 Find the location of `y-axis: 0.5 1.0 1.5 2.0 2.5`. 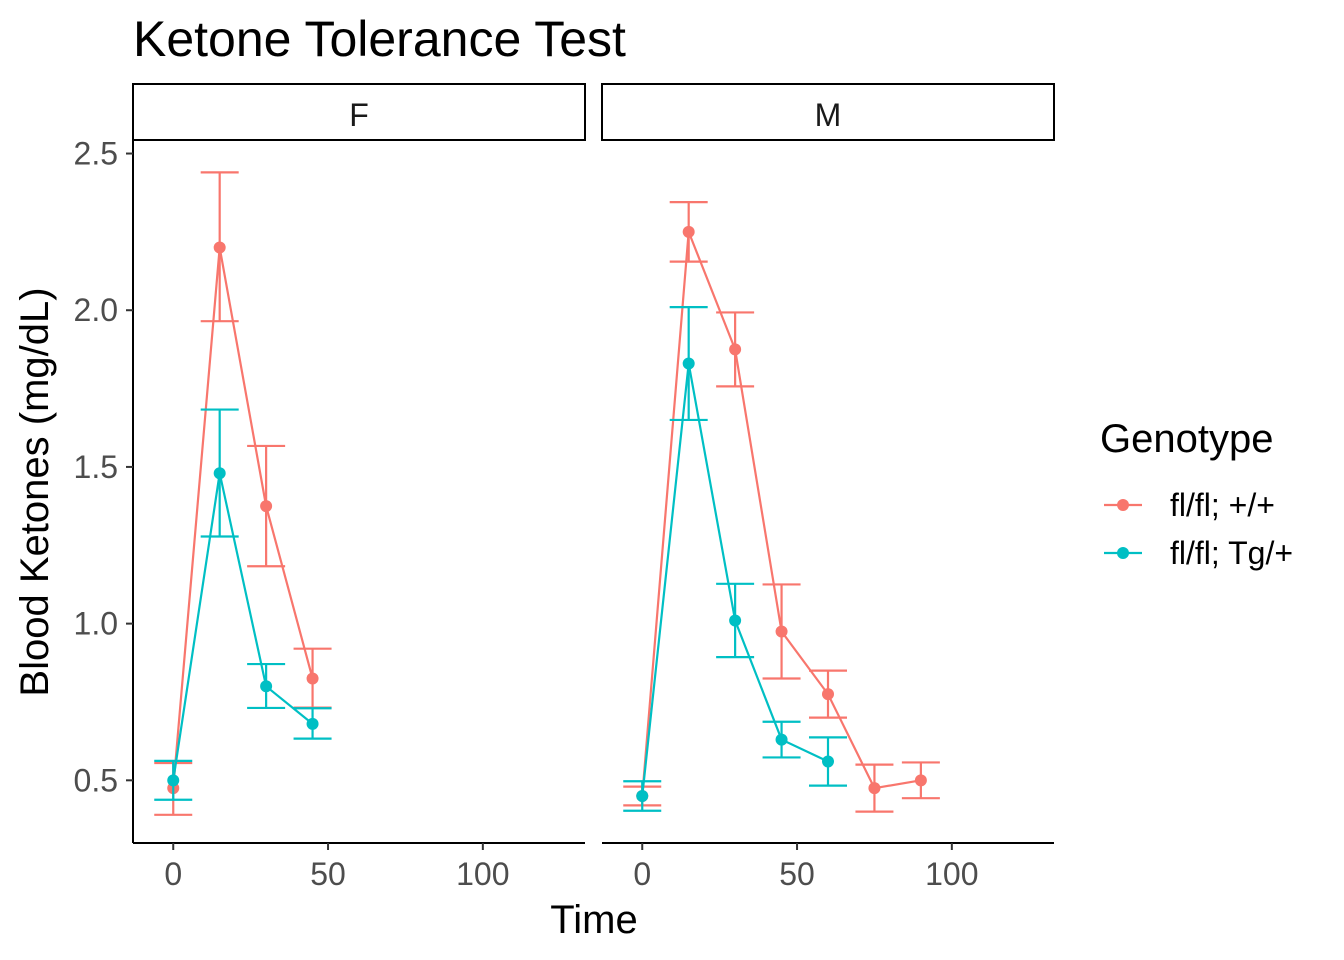

y-axis: 0.5 1.0 1.5 2.0 2.5 is located at coordinates (104, 489).